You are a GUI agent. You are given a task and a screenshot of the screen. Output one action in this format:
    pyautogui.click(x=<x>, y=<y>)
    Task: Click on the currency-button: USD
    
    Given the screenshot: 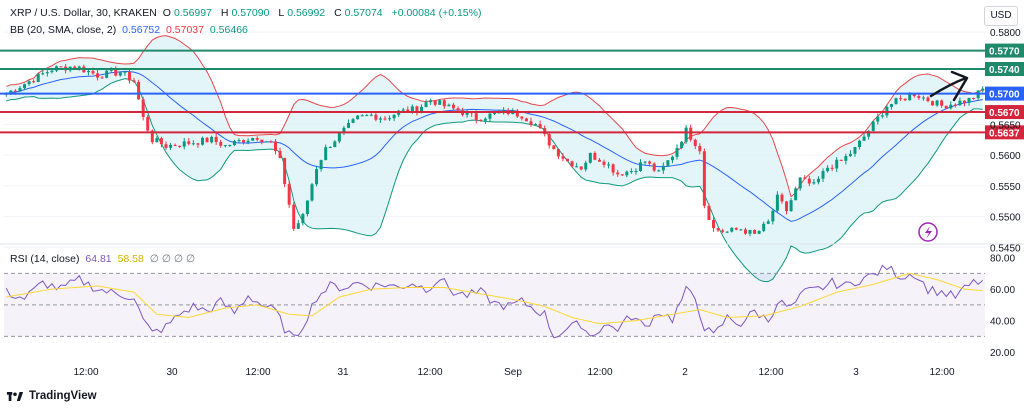 What is the action you would take?
    pyautogui.click(x=1001, y=16)
    